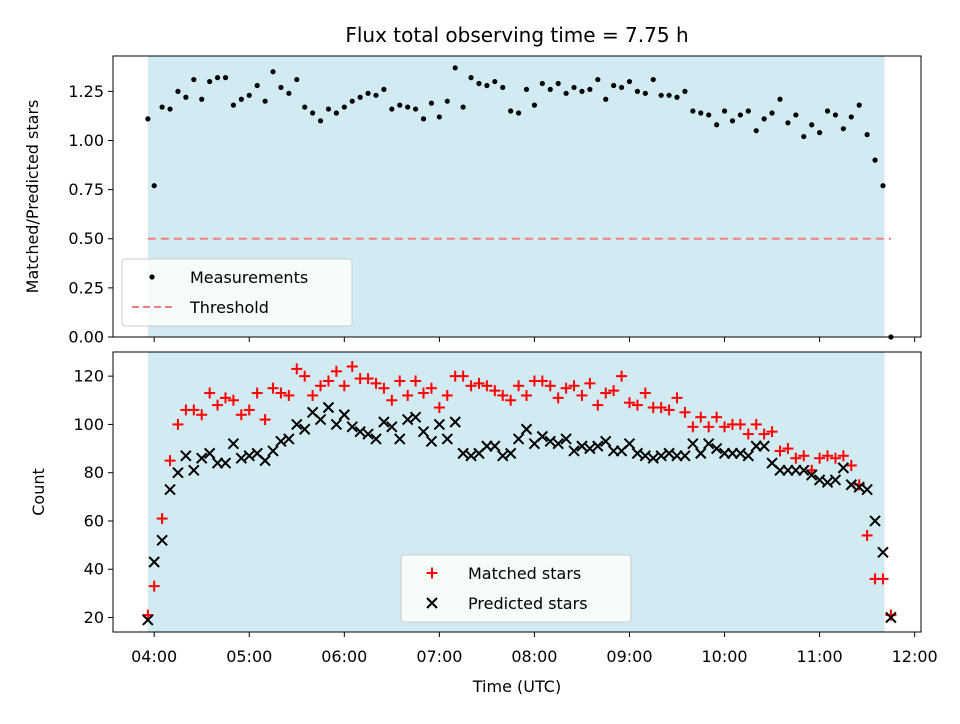  I want to click on x-tick-label: 04:00, so click(154, 656).